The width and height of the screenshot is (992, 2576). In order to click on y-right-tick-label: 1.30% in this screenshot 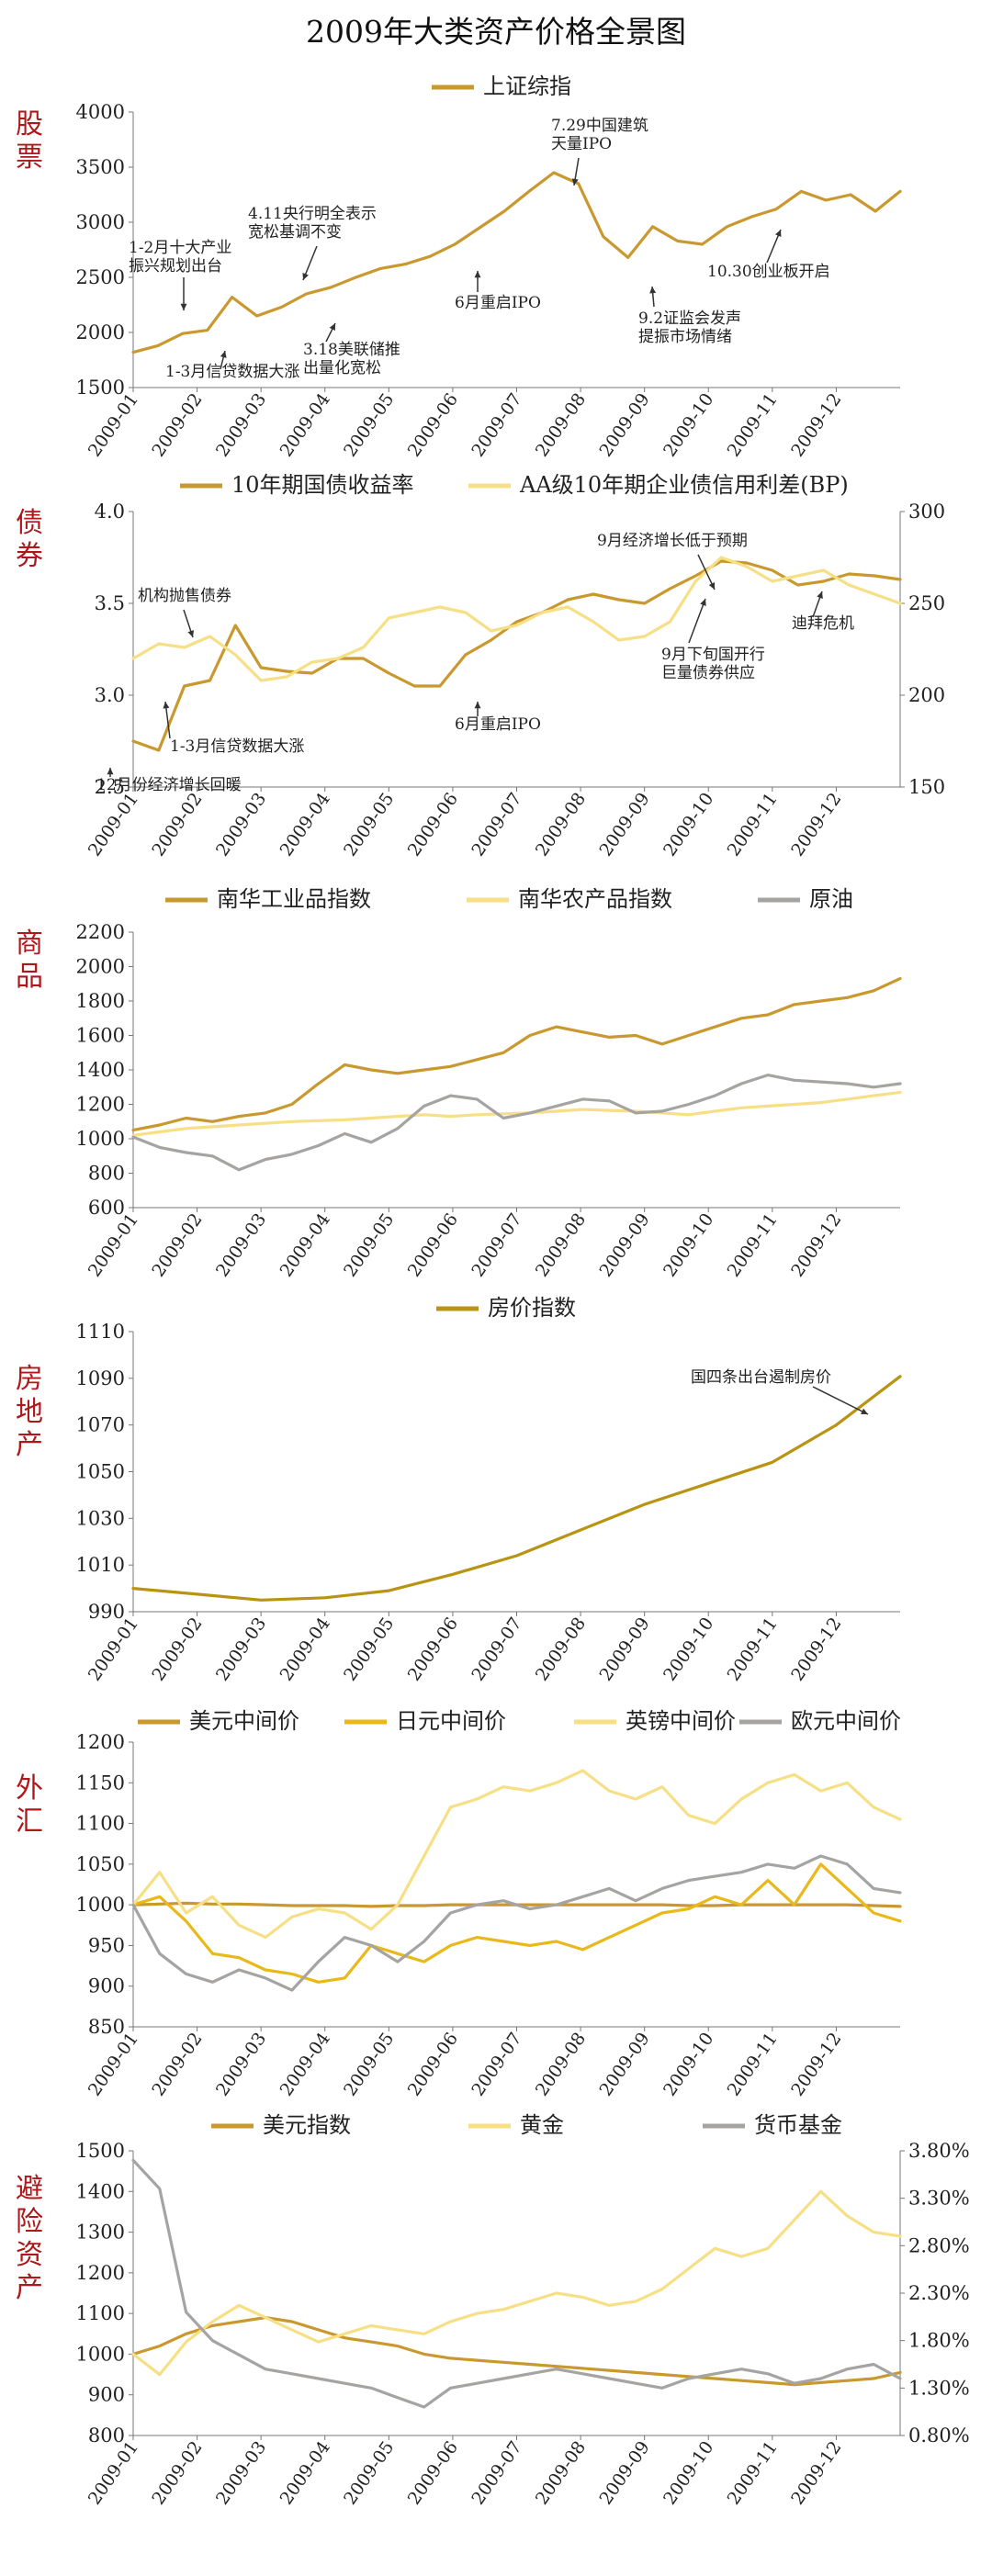, I will do `click(939, 2388)`.